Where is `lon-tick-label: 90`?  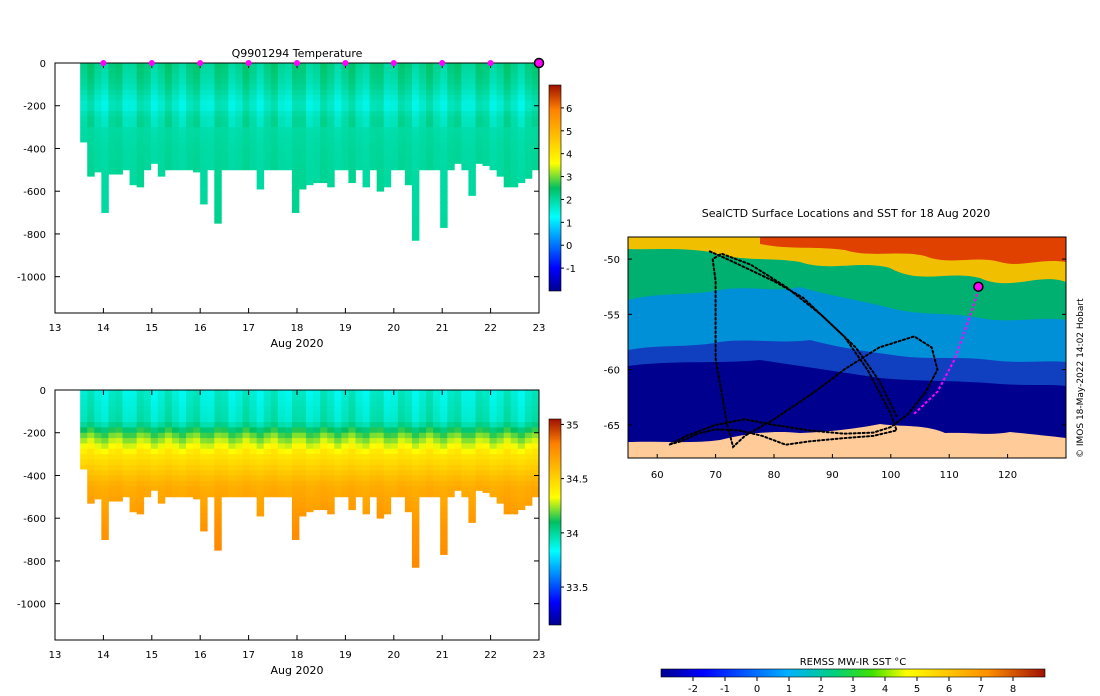 lon-tick-label: 90 is located at coordinates (832, 475).